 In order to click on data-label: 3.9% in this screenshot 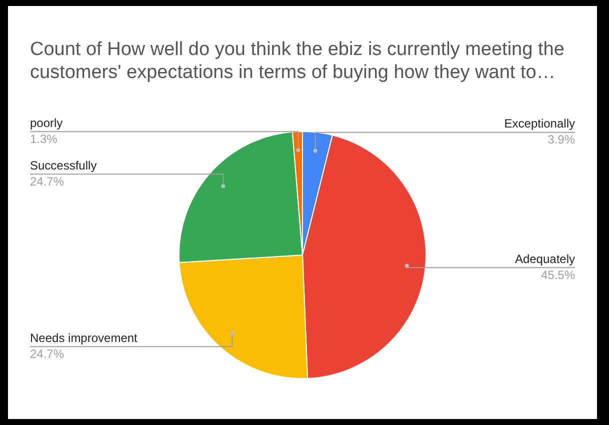, I will do `click(562, 139)`.